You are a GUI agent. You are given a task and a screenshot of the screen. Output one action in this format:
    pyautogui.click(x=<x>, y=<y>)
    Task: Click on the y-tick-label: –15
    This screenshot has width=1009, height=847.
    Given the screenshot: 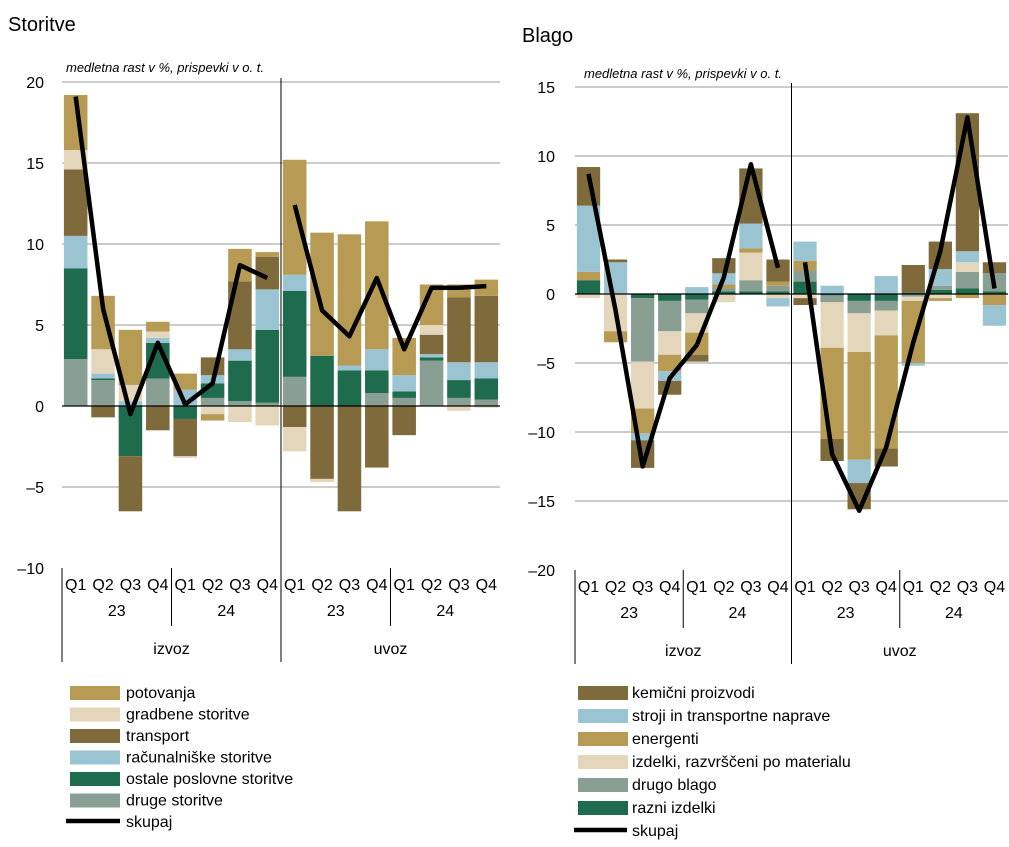 What is the action you would take?
    pyautogui.click(x=541, y=502)
    